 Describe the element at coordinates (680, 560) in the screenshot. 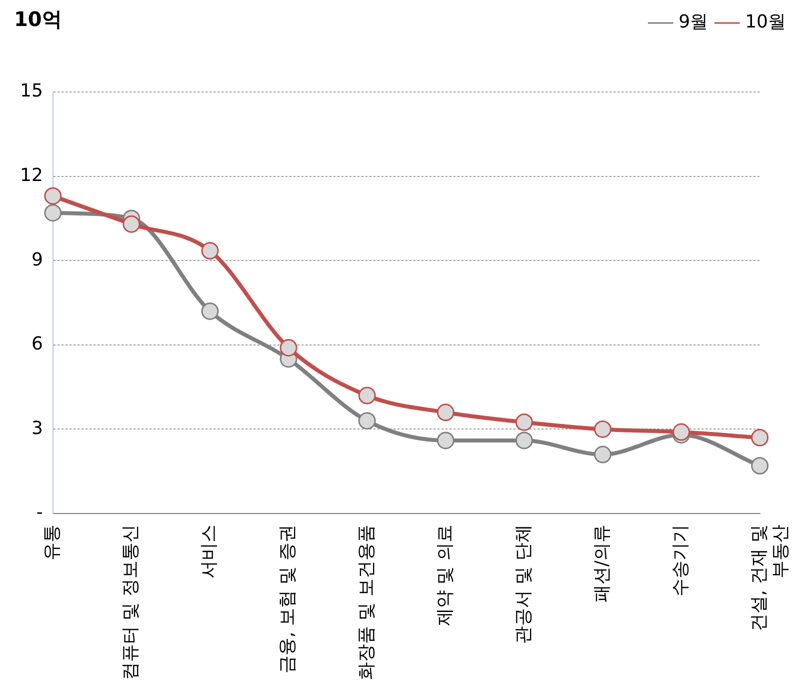

I see `x-tick-label: 수송기기` at that location.